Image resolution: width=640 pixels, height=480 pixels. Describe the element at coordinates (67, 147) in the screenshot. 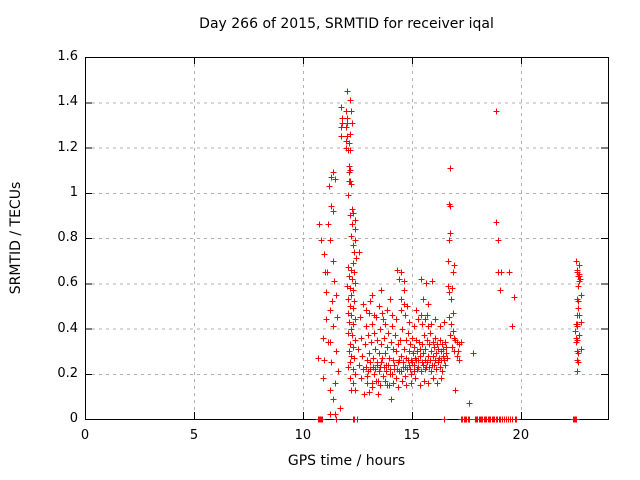

I see `ytick-label: 1.2` at that location.